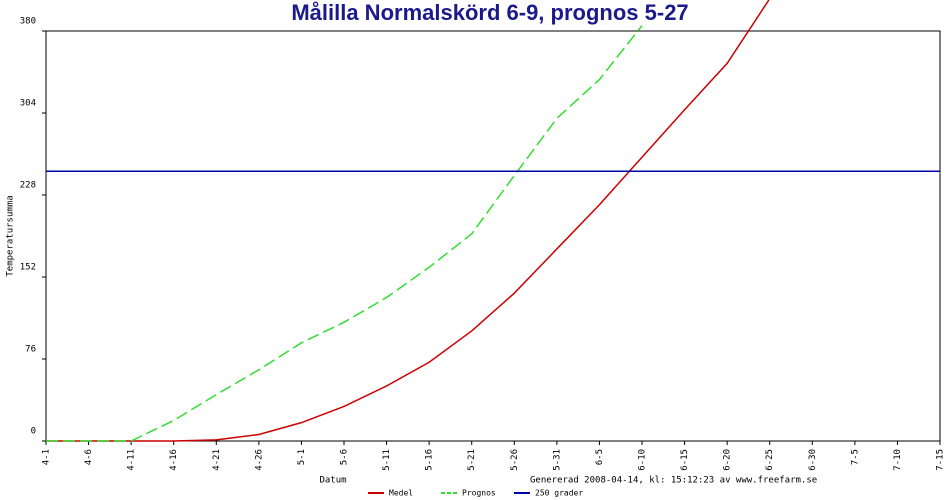 This screenshot has width=950, height=500. Describe the element at coordinates (47, 457) in the screenshot. I see `x-tick-label: 4-1` at that location.